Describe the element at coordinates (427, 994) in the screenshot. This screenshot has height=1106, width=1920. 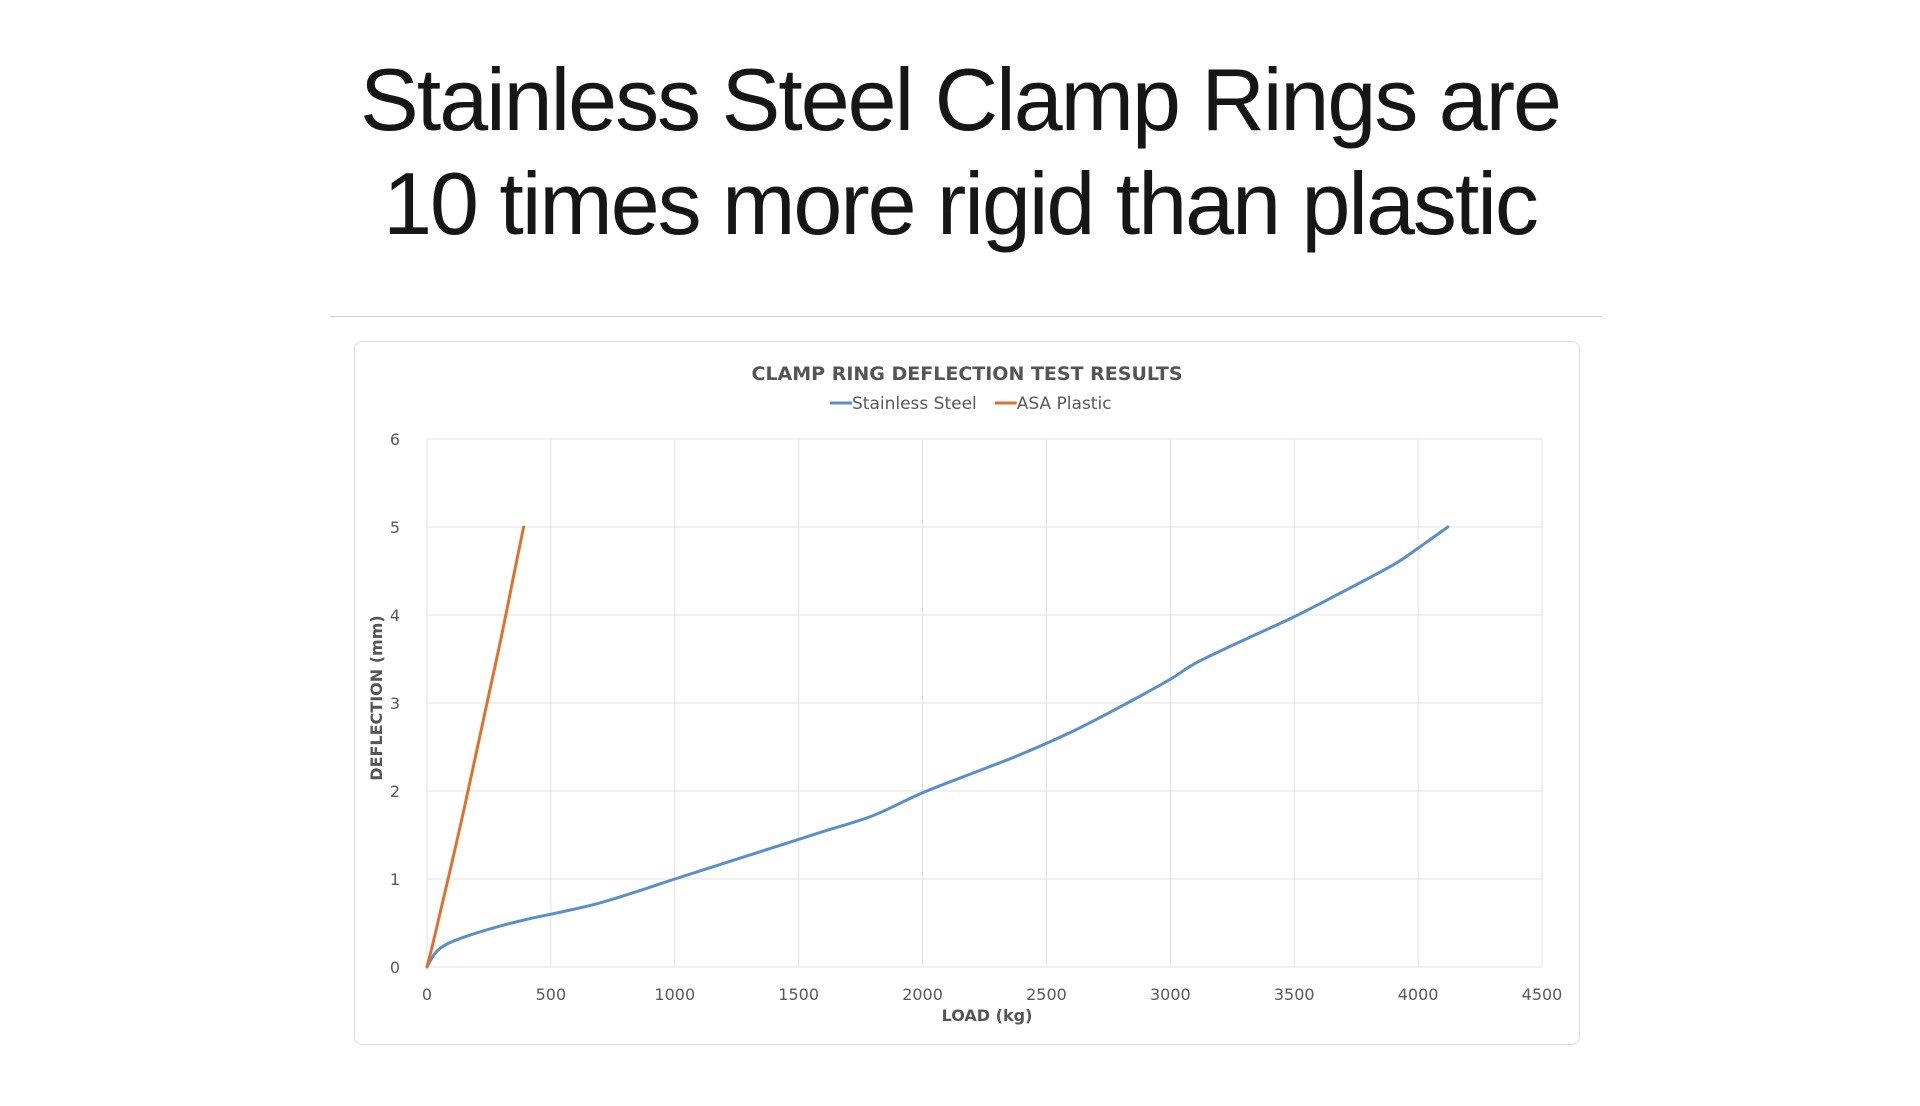
I see `x-tick-label: 0` at that location.